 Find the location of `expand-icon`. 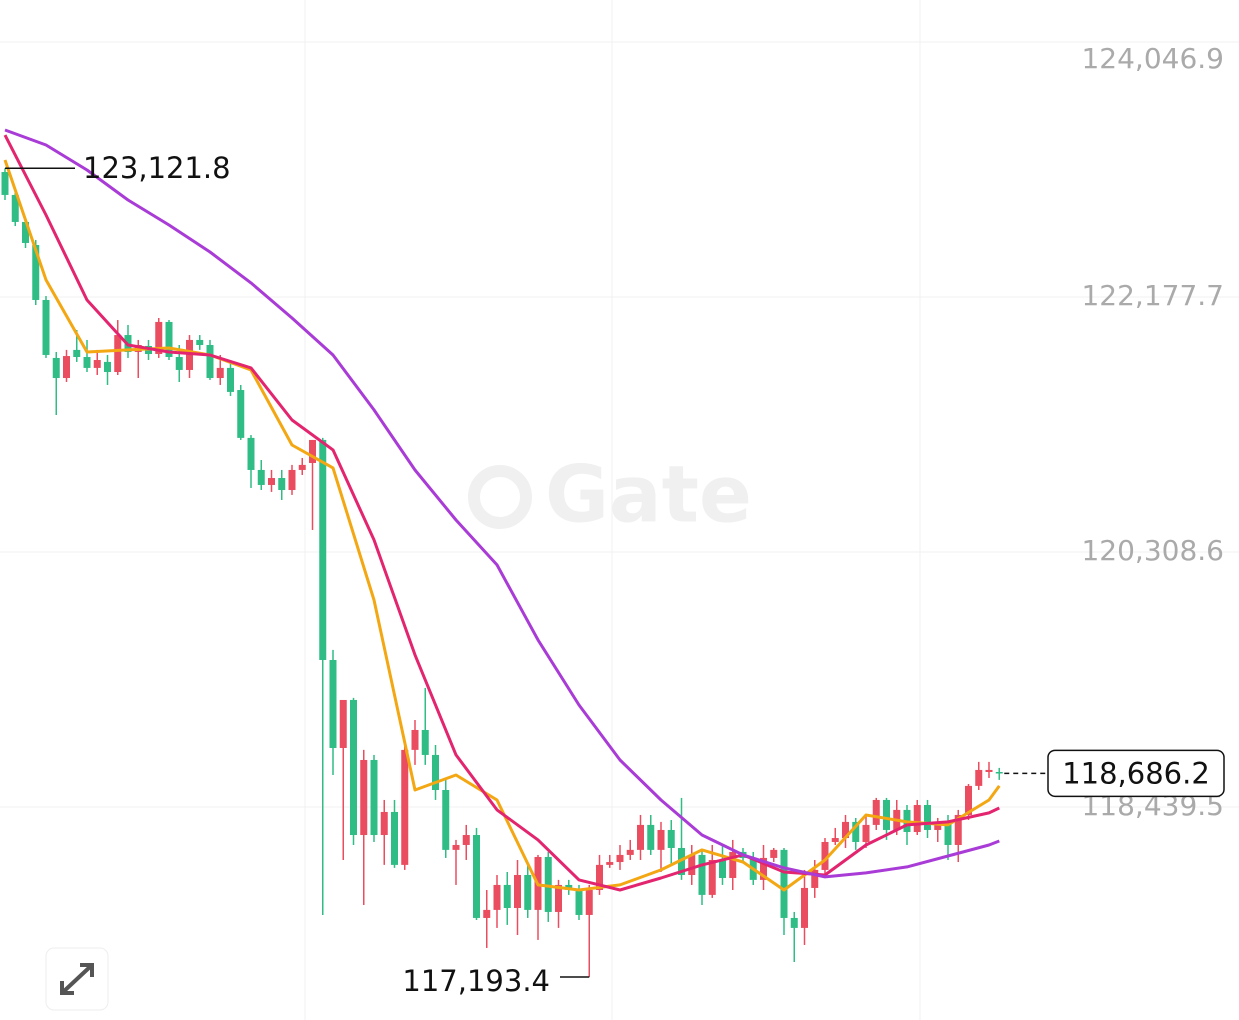

expand-icon is located at coordinates (77, 979).